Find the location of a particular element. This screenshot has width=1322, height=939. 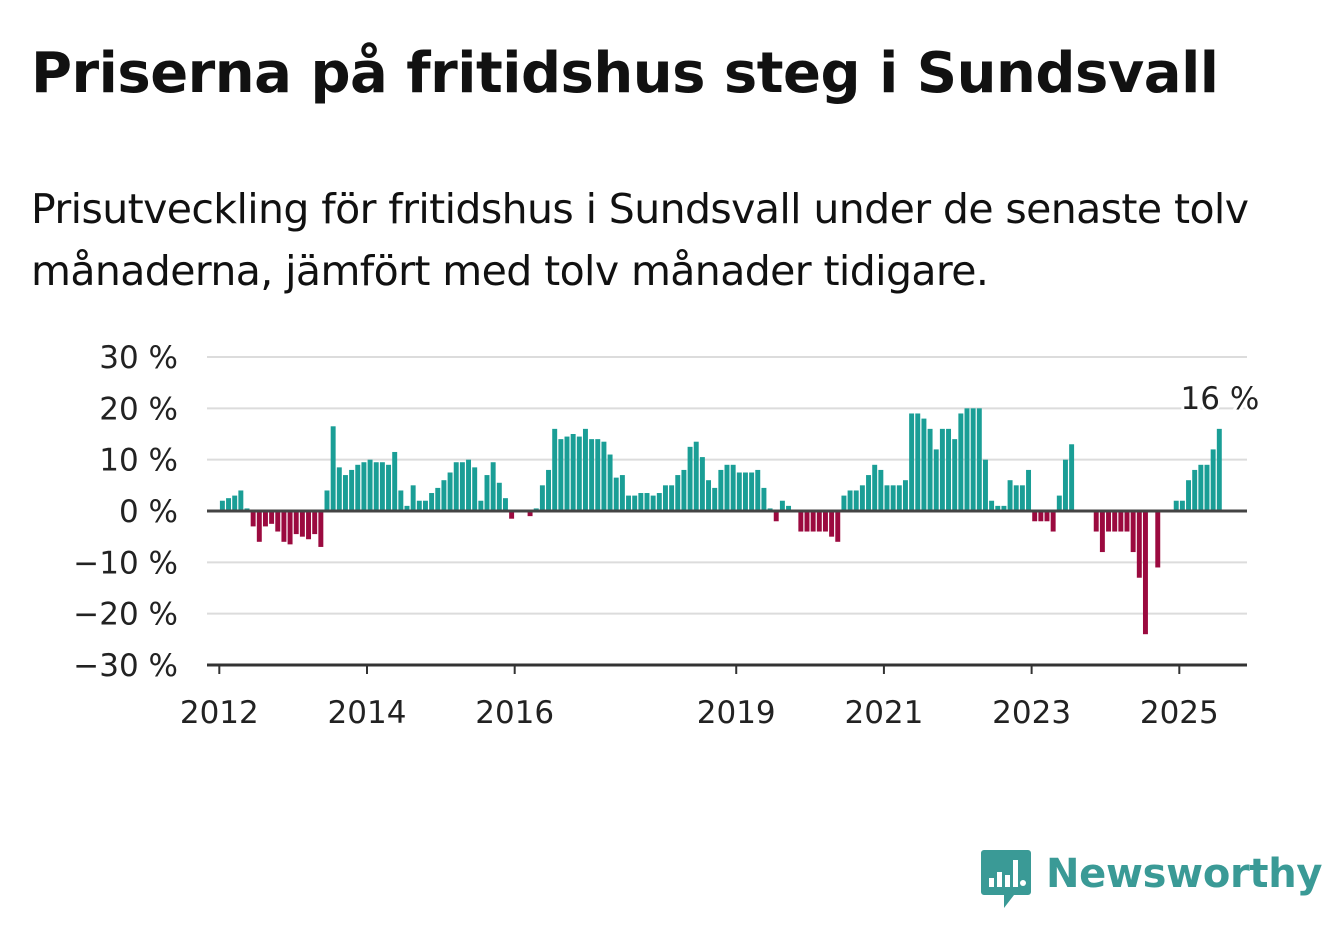

y-axis-labels: 30 % 20 % 10 % 0 % −10 % −20 % −30 % is located at coordinates (125, 512).